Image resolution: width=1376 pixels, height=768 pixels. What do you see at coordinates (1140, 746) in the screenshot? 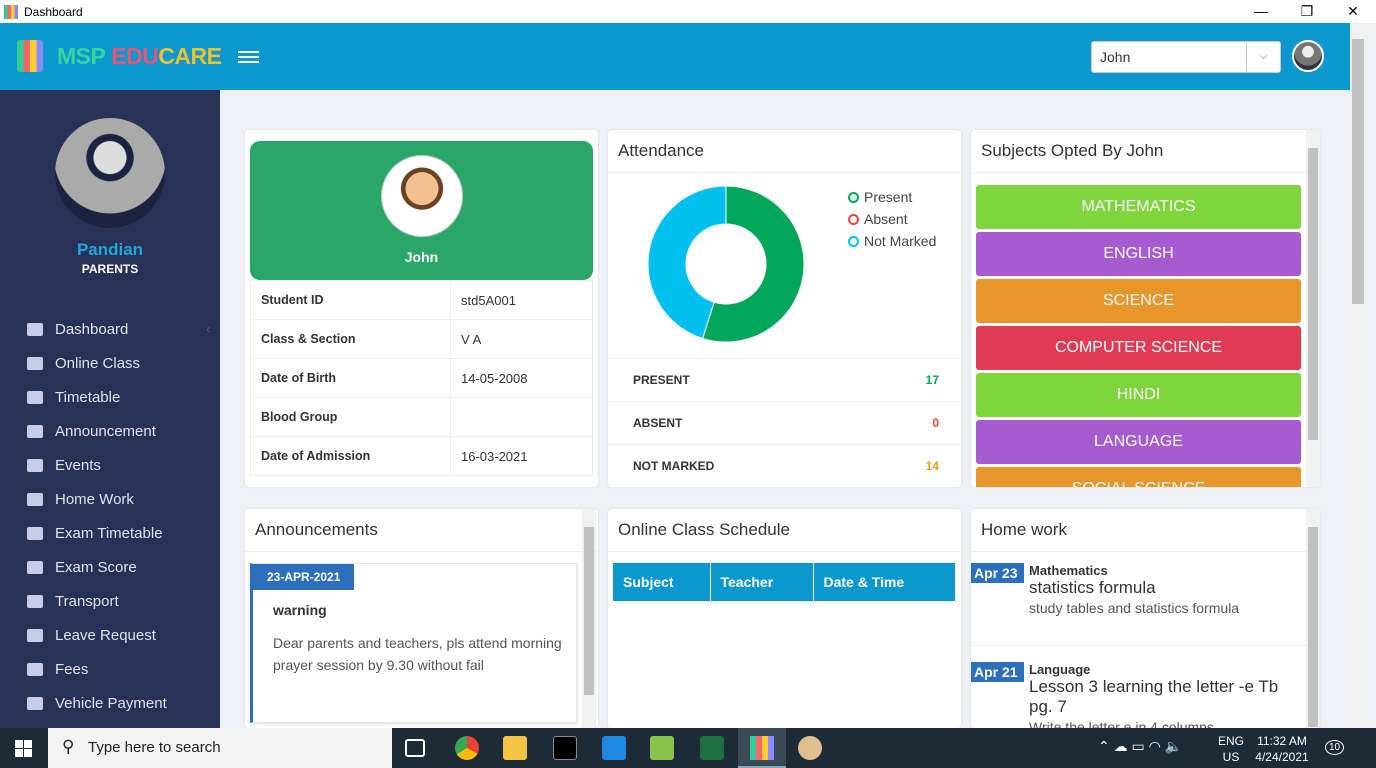
I see `tray-icons: ⌃ ☁ ▭ ◠ 🔈` at bounding box center [1140, 746].